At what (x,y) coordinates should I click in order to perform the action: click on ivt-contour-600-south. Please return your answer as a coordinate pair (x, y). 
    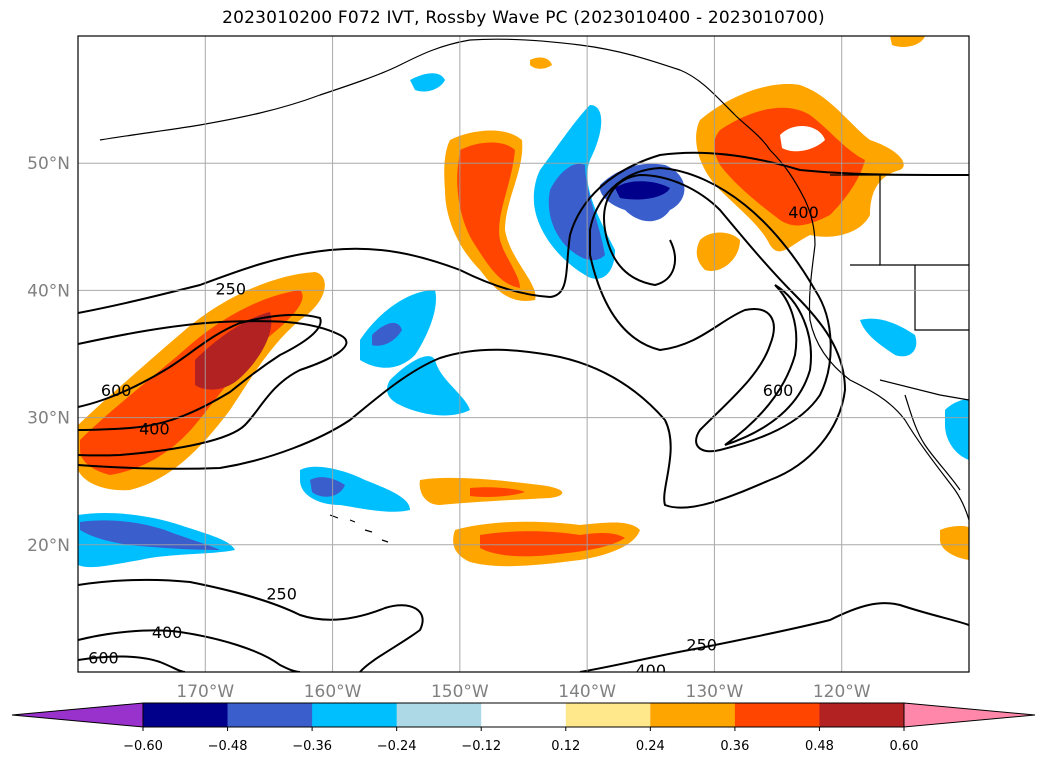
    Looking at the image, I should click on (132, 663).